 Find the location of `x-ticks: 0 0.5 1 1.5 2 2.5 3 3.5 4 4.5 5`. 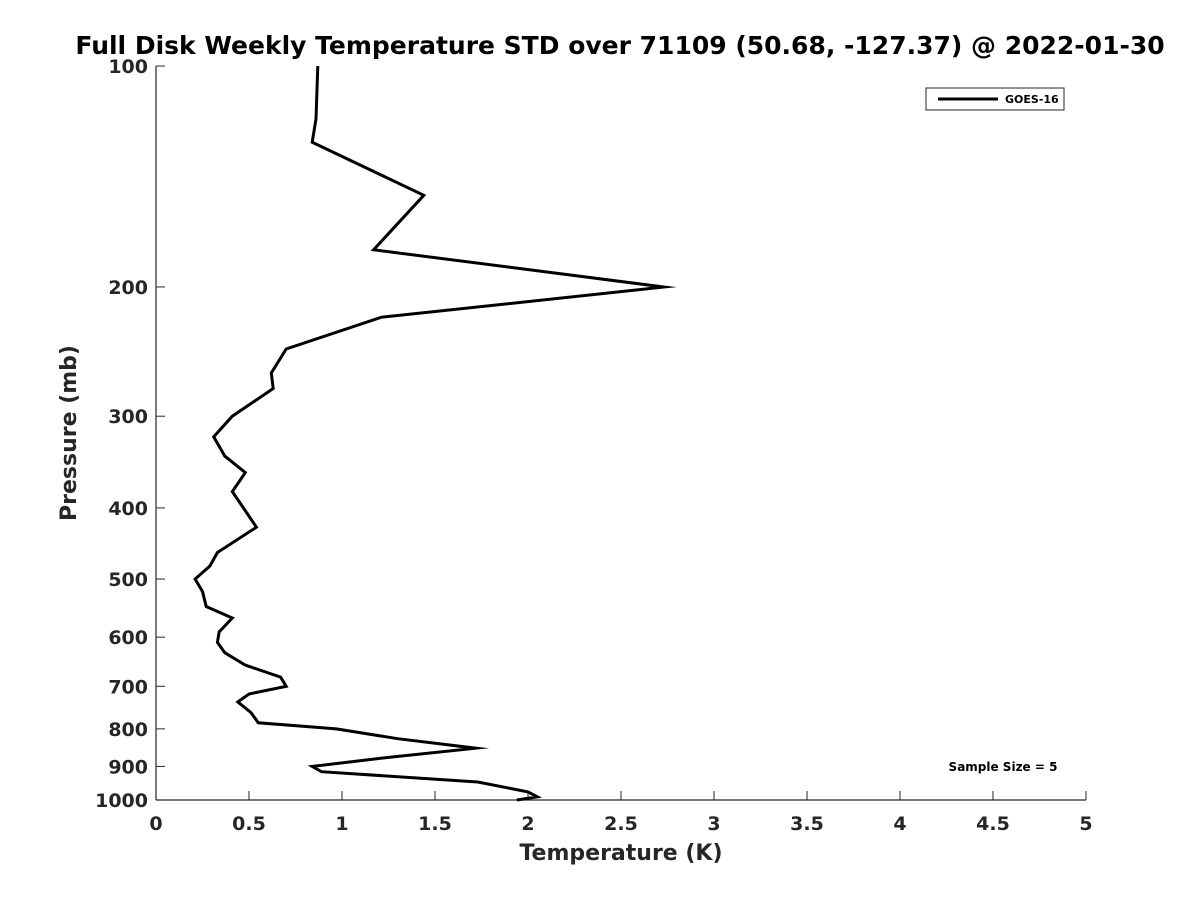

x-ticks: 0 0.5 1 1.5 2 2.5 3 3.5 4 4.5 5 is located at coordinates (621, 813).